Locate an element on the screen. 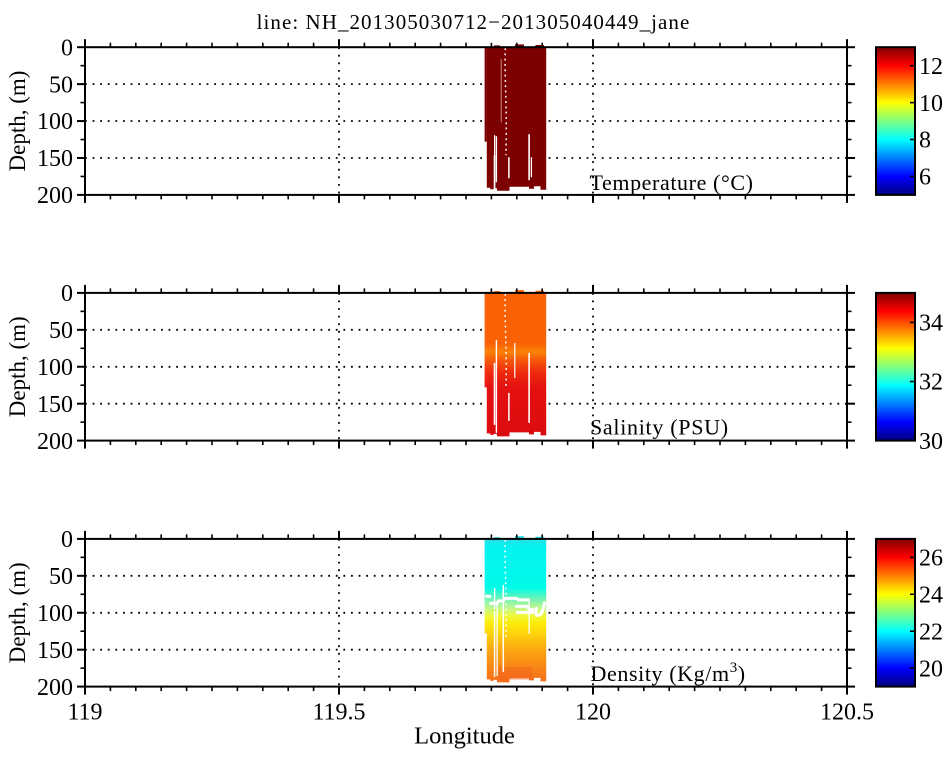  svg-text: Density (Kg/m3) is located at coordinates (668, 673).